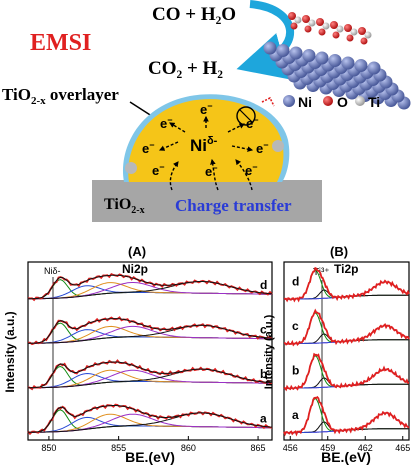 This screenshot has width=415, height=472. What do you see at coordinates (360, 101) in the screenshot?
I see `ti-legend-icon` at bounding box center [360, 101].